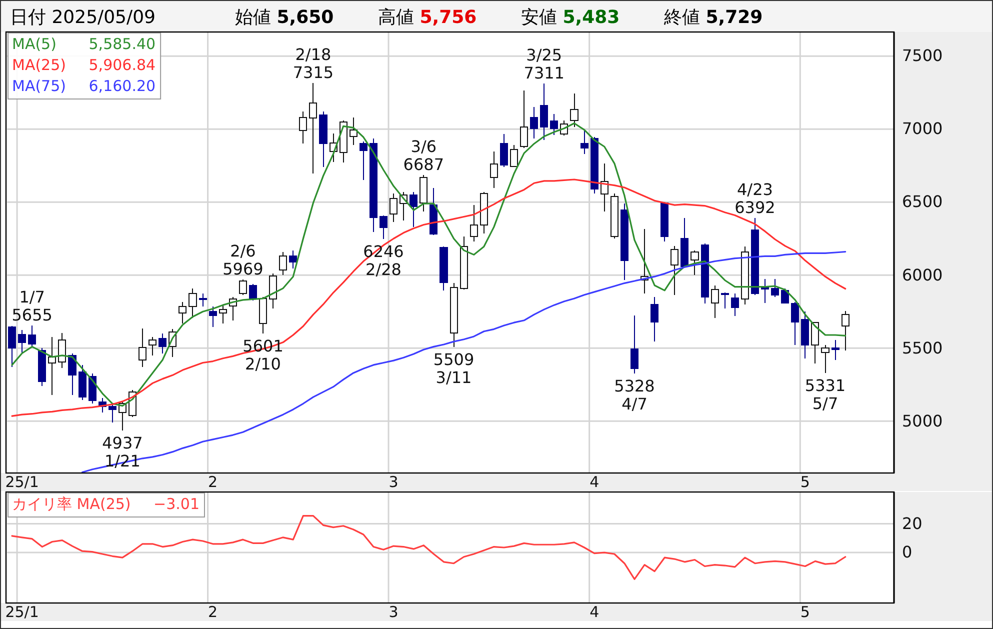 The image size is (993, 629). What do you see at coordinates (922, 56) in the screenshot?
I see `y-tick-label: 7500` at bounding box center [922, 56].